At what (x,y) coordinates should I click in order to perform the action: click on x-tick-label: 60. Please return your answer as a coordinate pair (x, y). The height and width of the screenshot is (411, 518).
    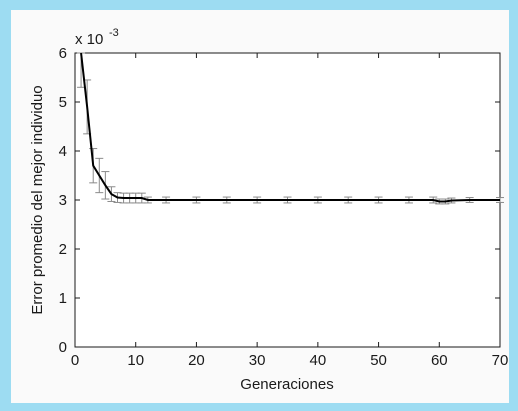
    Looking at the image, I should click on (439, 360).